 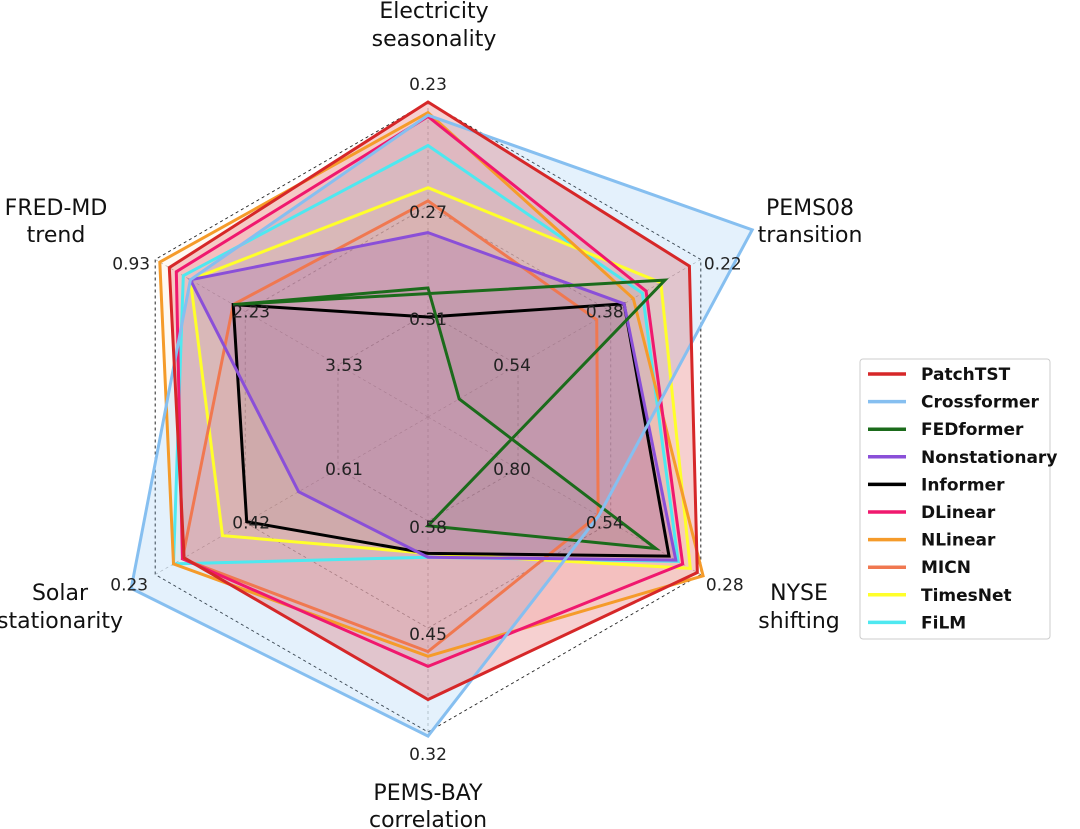 I want to click on tick-label: 0.93, so click(x=131, y=265).